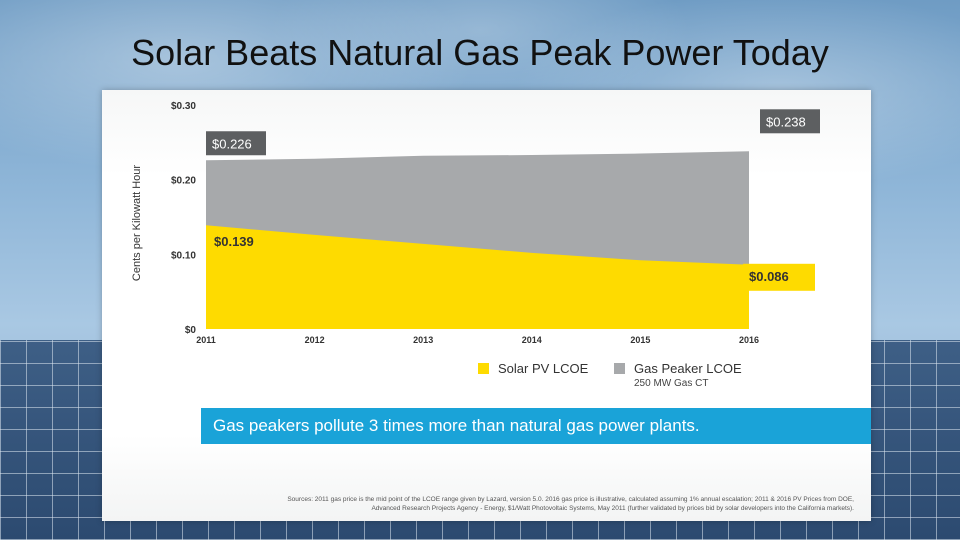 The width and height of the screenshot is (960, 540). What do you see at coordinates (183, 255) in the screenshot?
I see `y-tick-label: $0.10` at bounding box center [183, 255].